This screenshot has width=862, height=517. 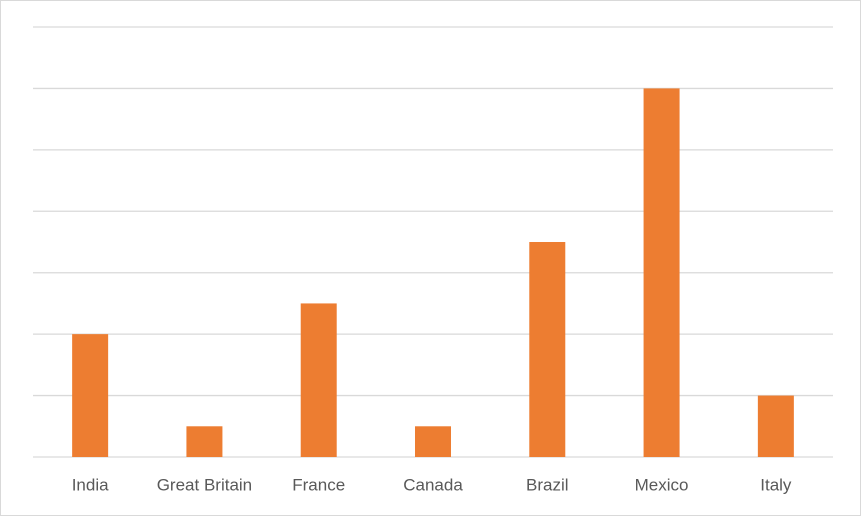 What do you see at coordinates (204, 484) in the screenshot?
I see `x-tick-label: Great Britain` at bounding box center [204, 484].